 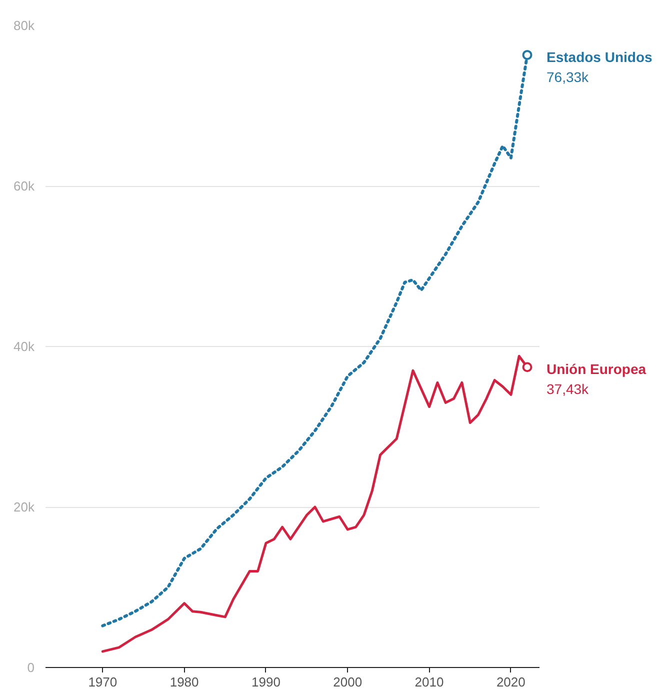 What do you see at coordinates (24, 346) in the screenshot?
I see `y-tick-label: 40k` at bounding box center [24, 346].